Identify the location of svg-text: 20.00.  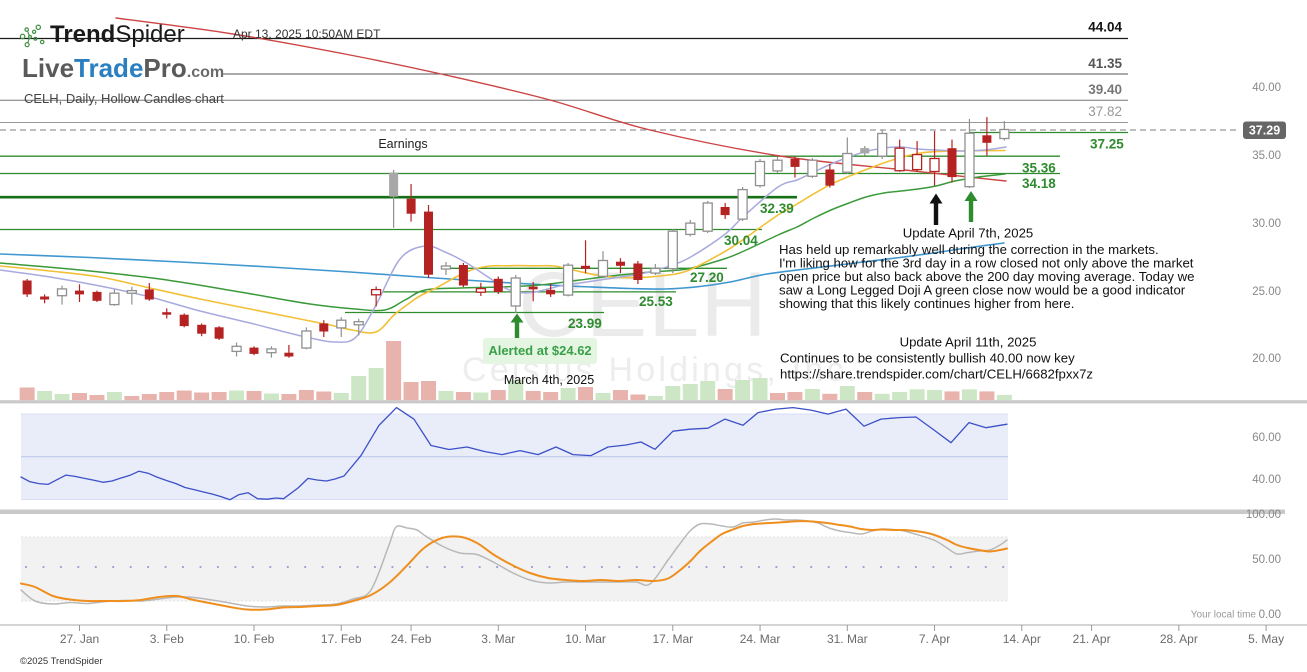
(1266, 359).